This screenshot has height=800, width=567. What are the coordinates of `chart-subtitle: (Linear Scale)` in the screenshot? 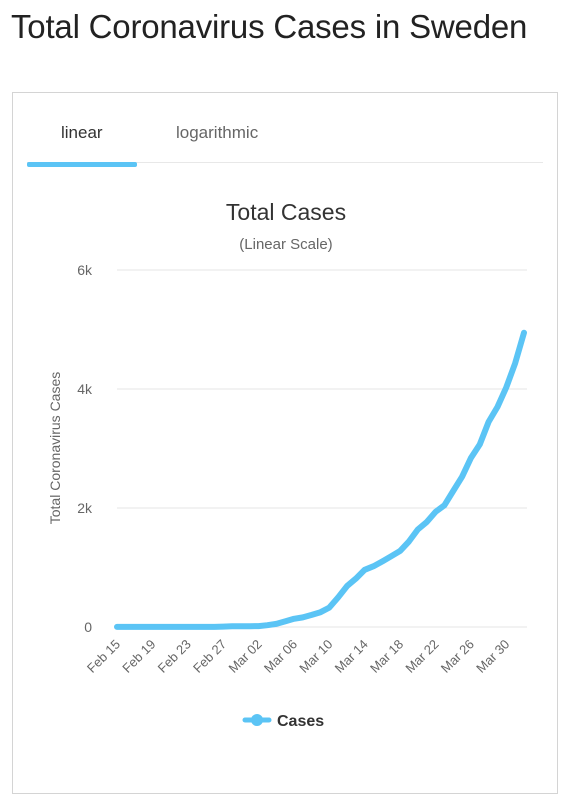 It's located at (285, 244).